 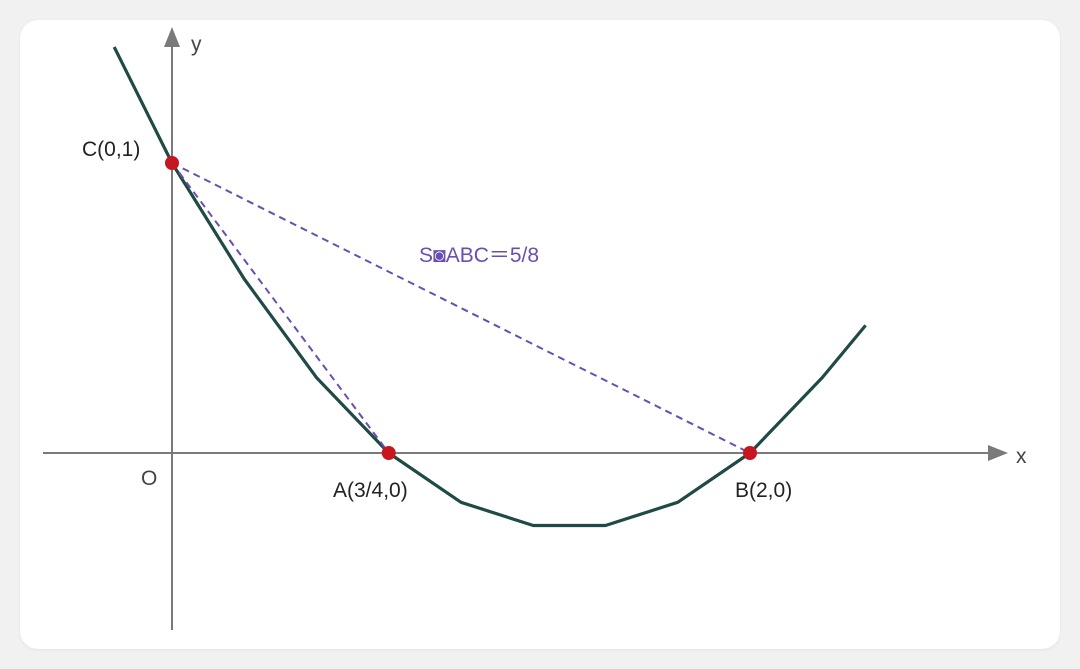 What do you see at coordinates (172, 163) in the screenshot?
I see `point-c` at bounding box center [172, 163].